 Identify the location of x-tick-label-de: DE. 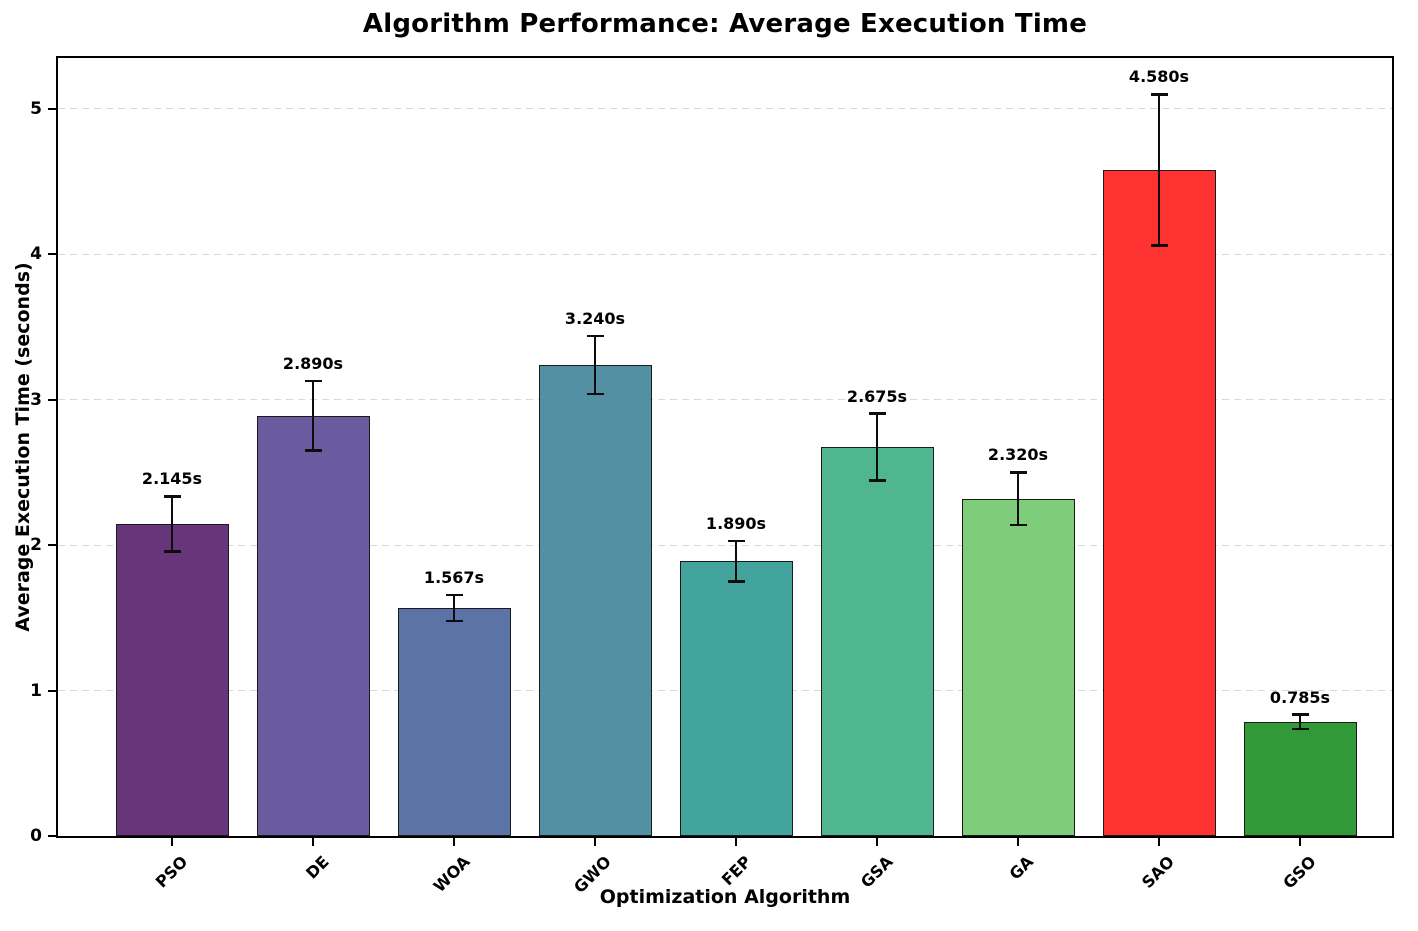
(317, 867).